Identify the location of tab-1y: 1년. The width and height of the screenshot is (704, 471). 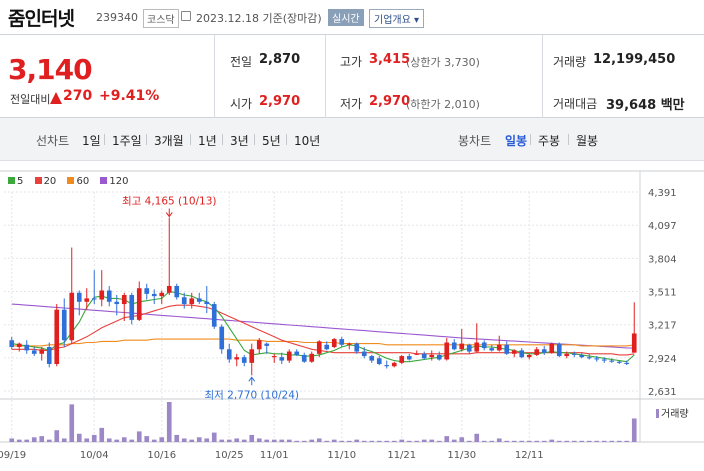
(207, 141).